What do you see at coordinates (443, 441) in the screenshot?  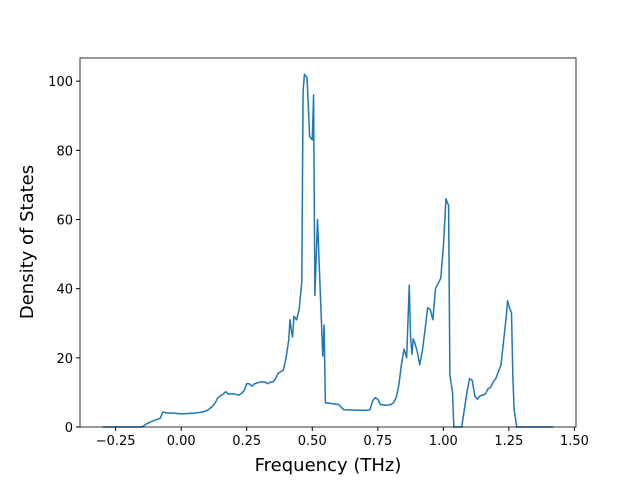 I see `x-tick-label: 1.00` at bounding box center [443, 441].